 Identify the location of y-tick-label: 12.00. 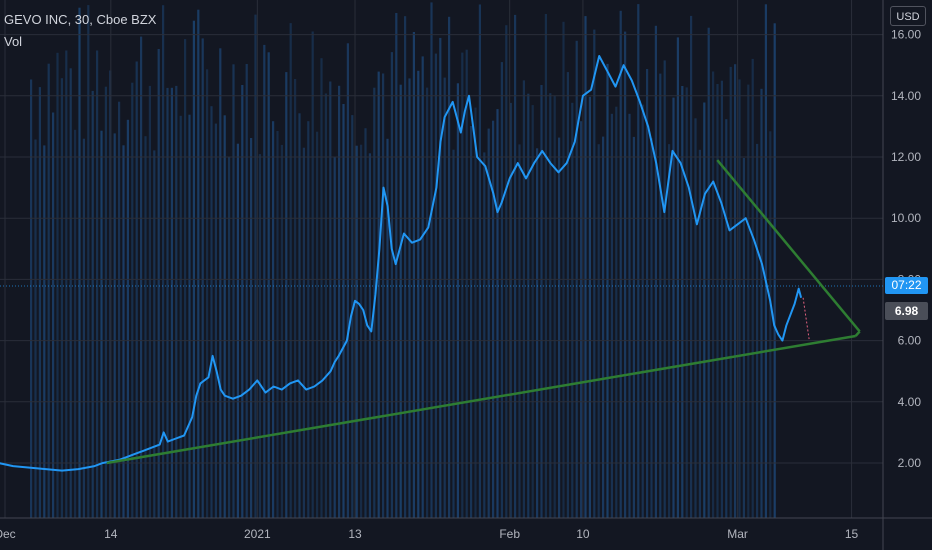
(906, 157).